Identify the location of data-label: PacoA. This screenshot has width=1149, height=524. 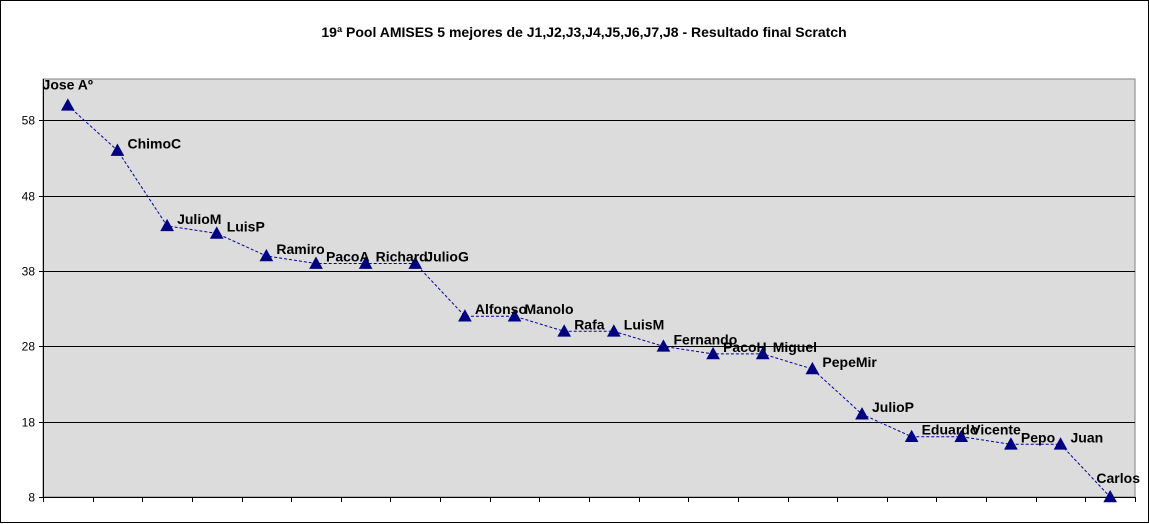
(348, 257).